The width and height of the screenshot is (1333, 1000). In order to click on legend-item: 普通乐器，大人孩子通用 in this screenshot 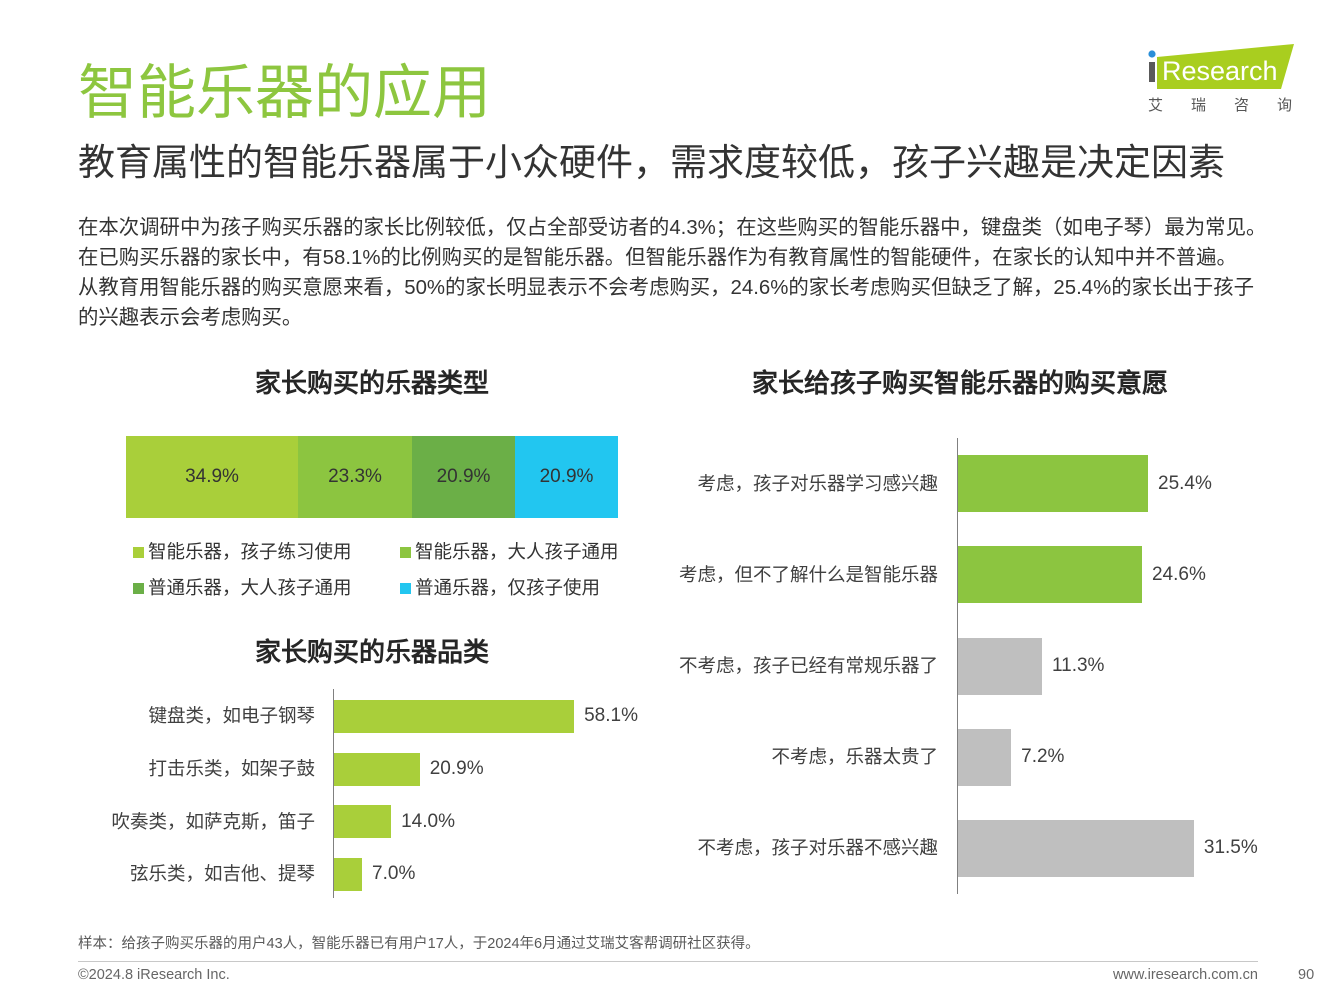, I will do `click(242, 588)`.